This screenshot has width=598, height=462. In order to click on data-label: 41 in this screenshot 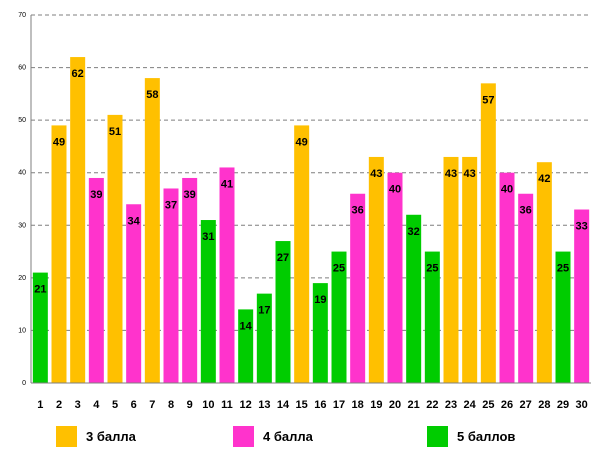, I will do `click(227, 184)`.